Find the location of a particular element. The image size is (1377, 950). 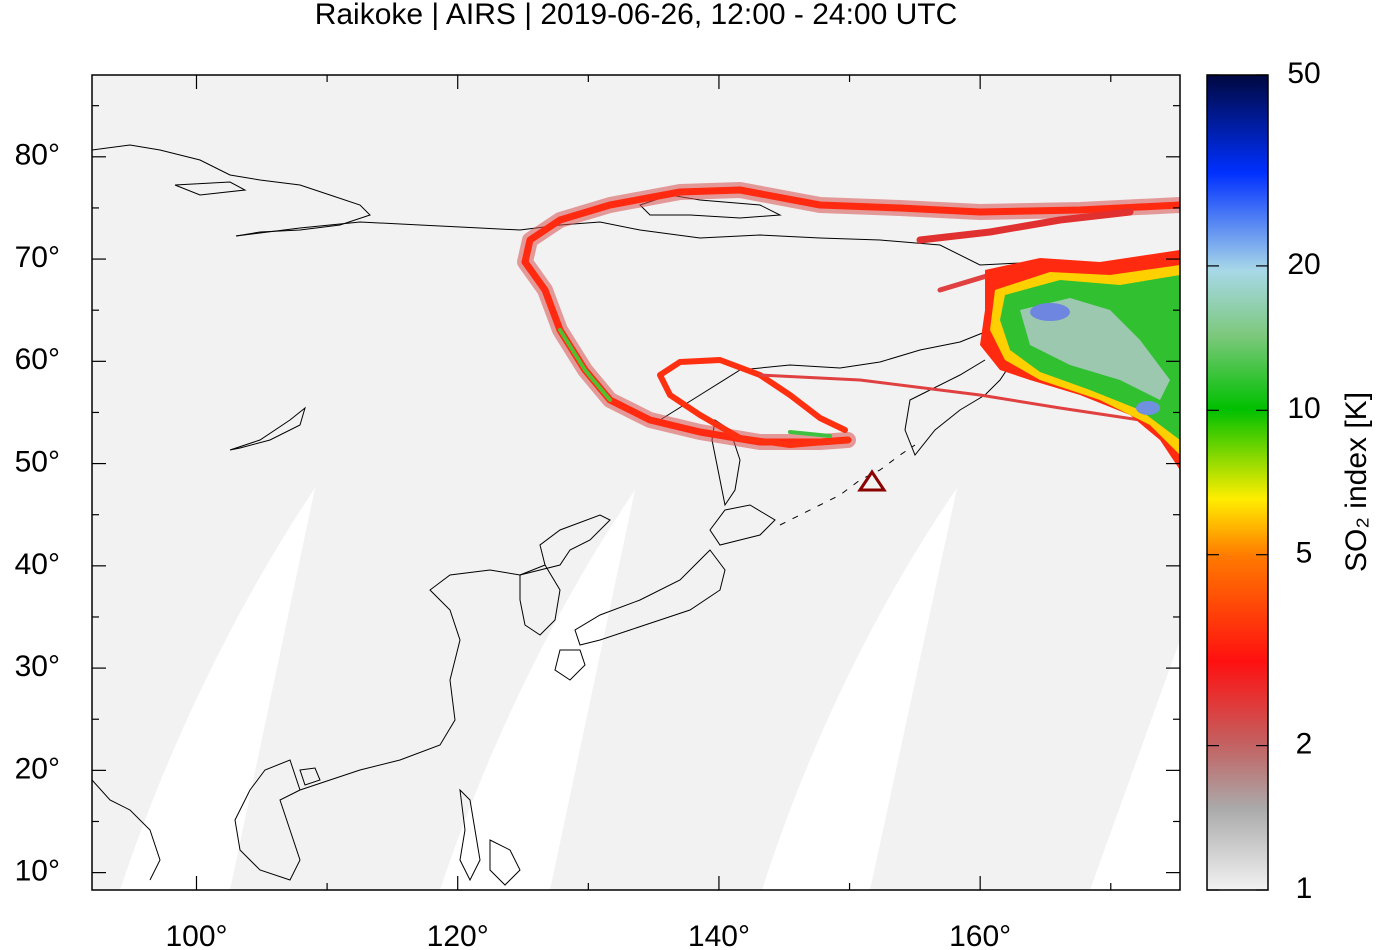

y-tick-label: 10° is located at coordinates (37, 871).